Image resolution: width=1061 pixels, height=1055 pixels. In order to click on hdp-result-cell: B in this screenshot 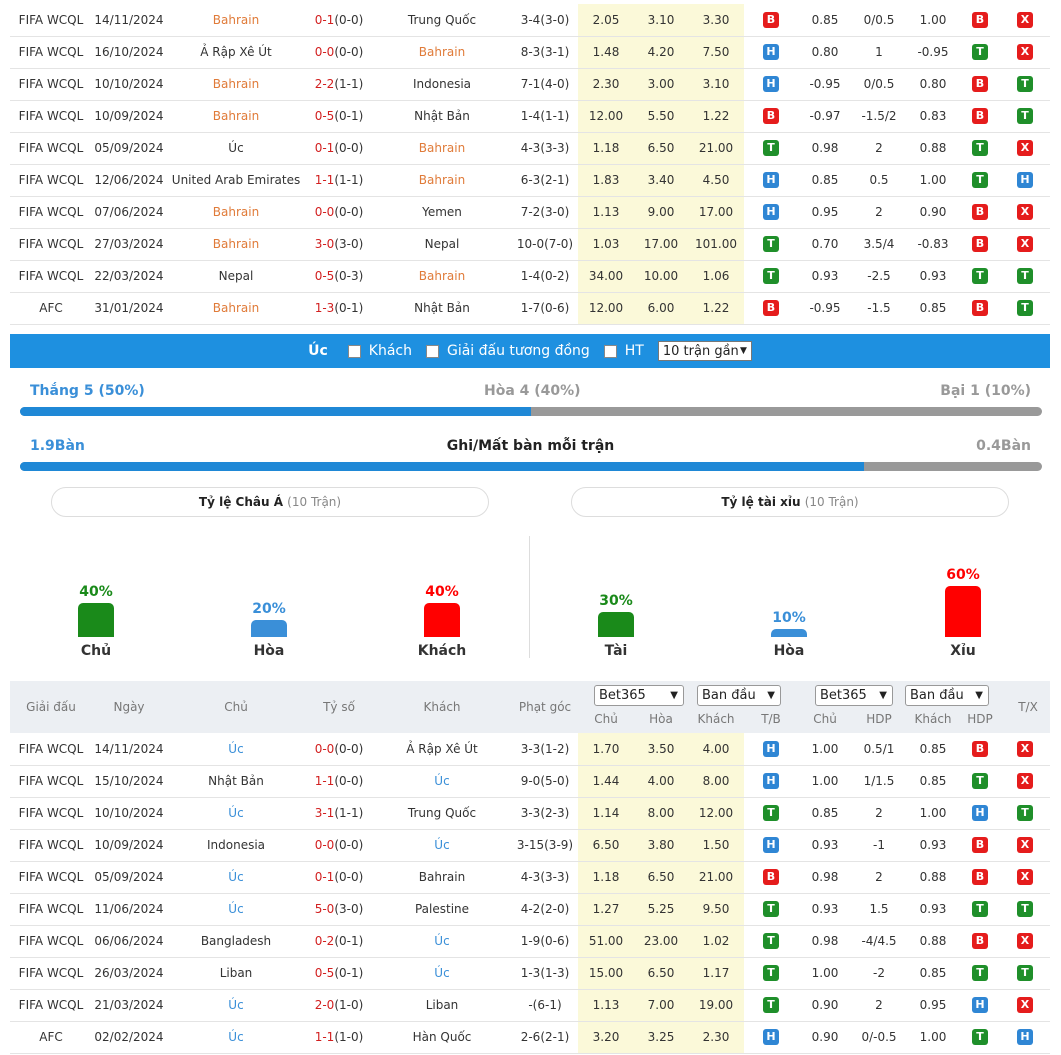, I will do `click(980, 244)`.